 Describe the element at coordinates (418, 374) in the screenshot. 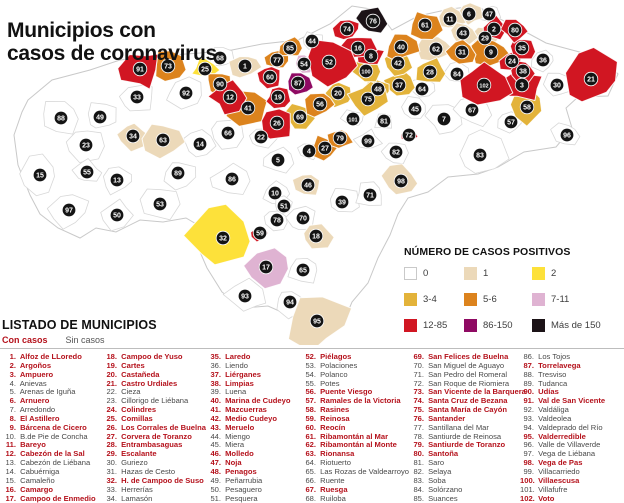

I see `municipality-number: 71.` at that location.